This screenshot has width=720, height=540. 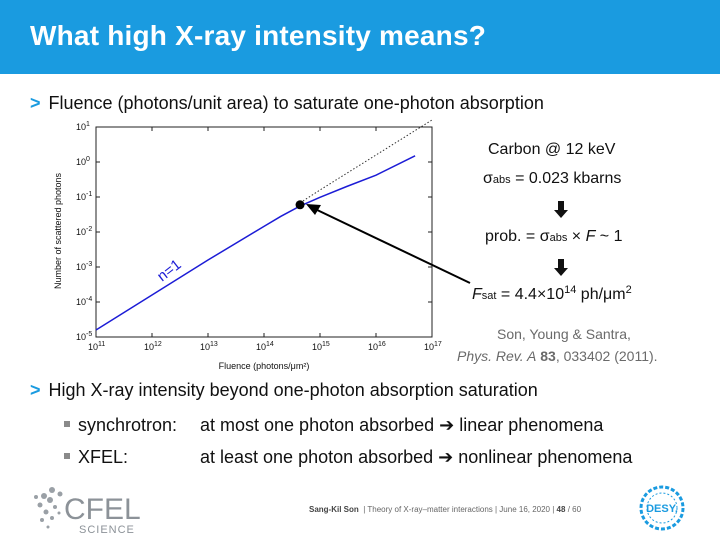 What do you see at coordinates (576, 236) in the screenshot?
I see `rhs-prob-mid: ×` at bounding box center [576, 236].